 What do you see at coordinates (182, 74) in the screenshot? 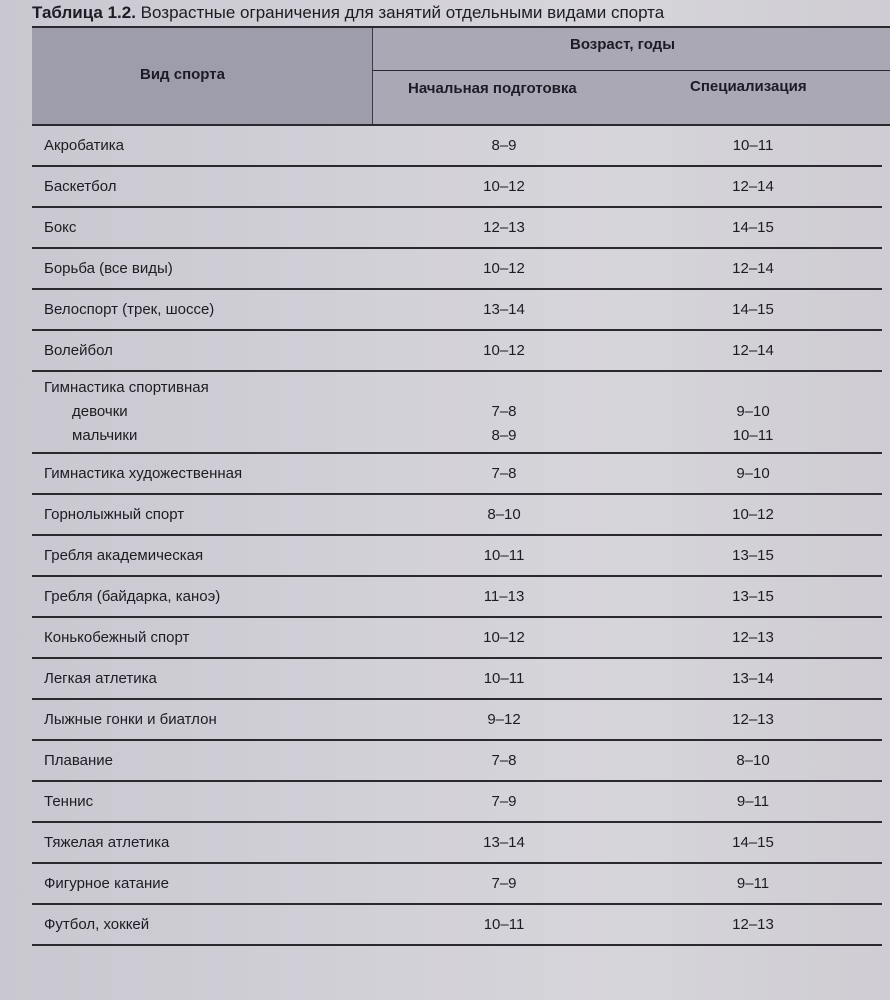
I see `header-sport: Вид спорта` at bounding box center [182, 74].